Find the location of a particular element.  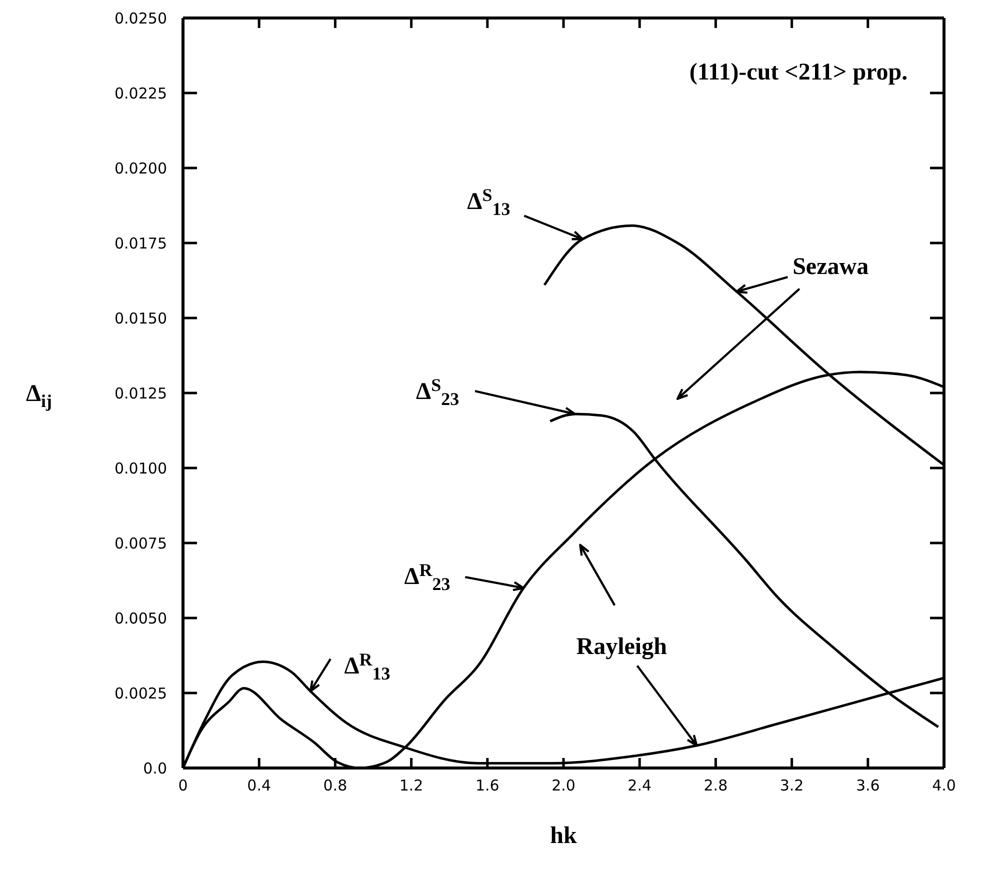

y-tick-label: 0.0225 is located at coordinates (140, 93).